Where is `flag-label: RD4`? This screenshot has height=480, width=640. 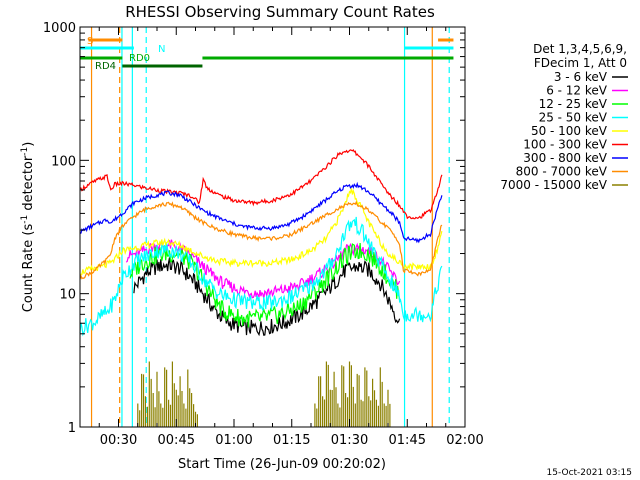 flag-label: RD4 is located at coordinates (105, 66).